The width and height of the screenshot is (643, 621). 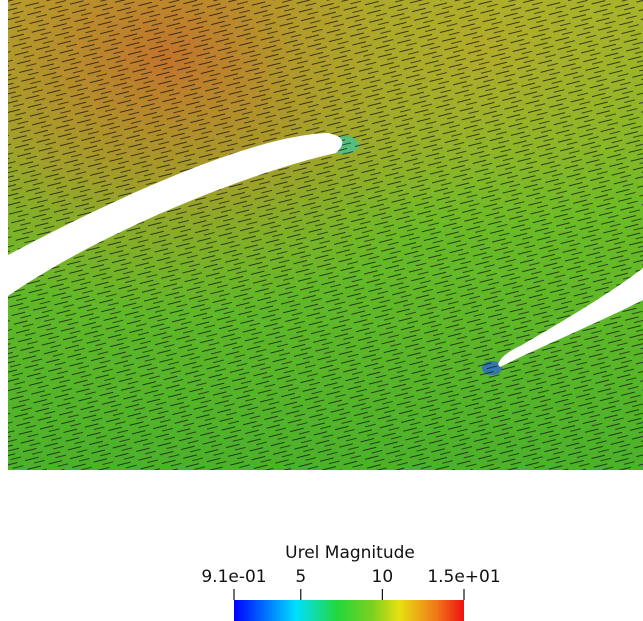 I want to click on colorbar-tick-label: 9.1e-01, so click(x=233, y=577).